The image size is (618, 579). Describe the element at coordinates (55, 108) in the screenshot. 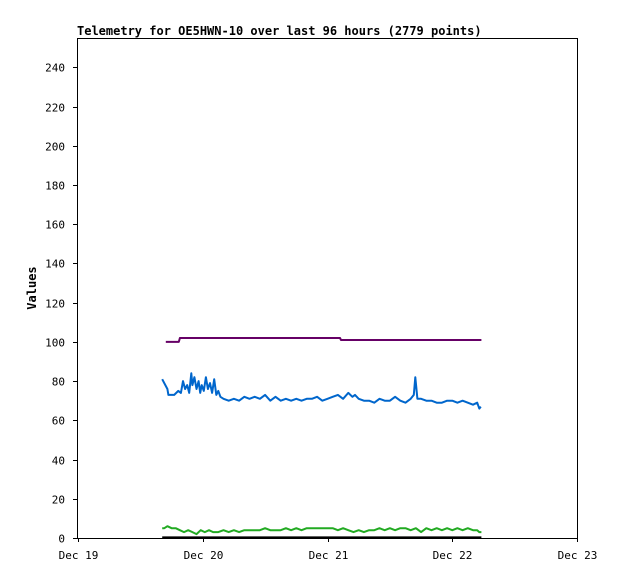

I see `y-tick-label: 220` at that location.